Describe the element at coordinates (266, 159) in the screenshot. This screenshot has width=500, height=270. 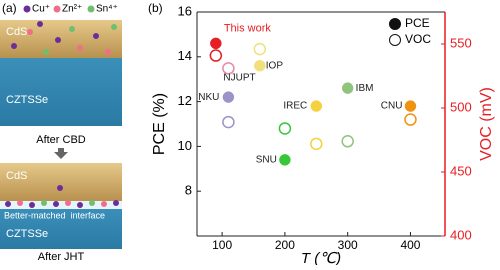
I see `point-label: SNU` at that location.